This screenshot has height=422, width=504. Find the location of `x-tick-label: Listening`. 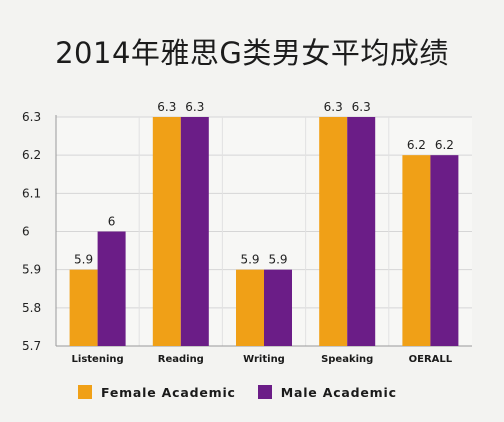

x-tick-label: Listening is located at coordinates (98, 359).